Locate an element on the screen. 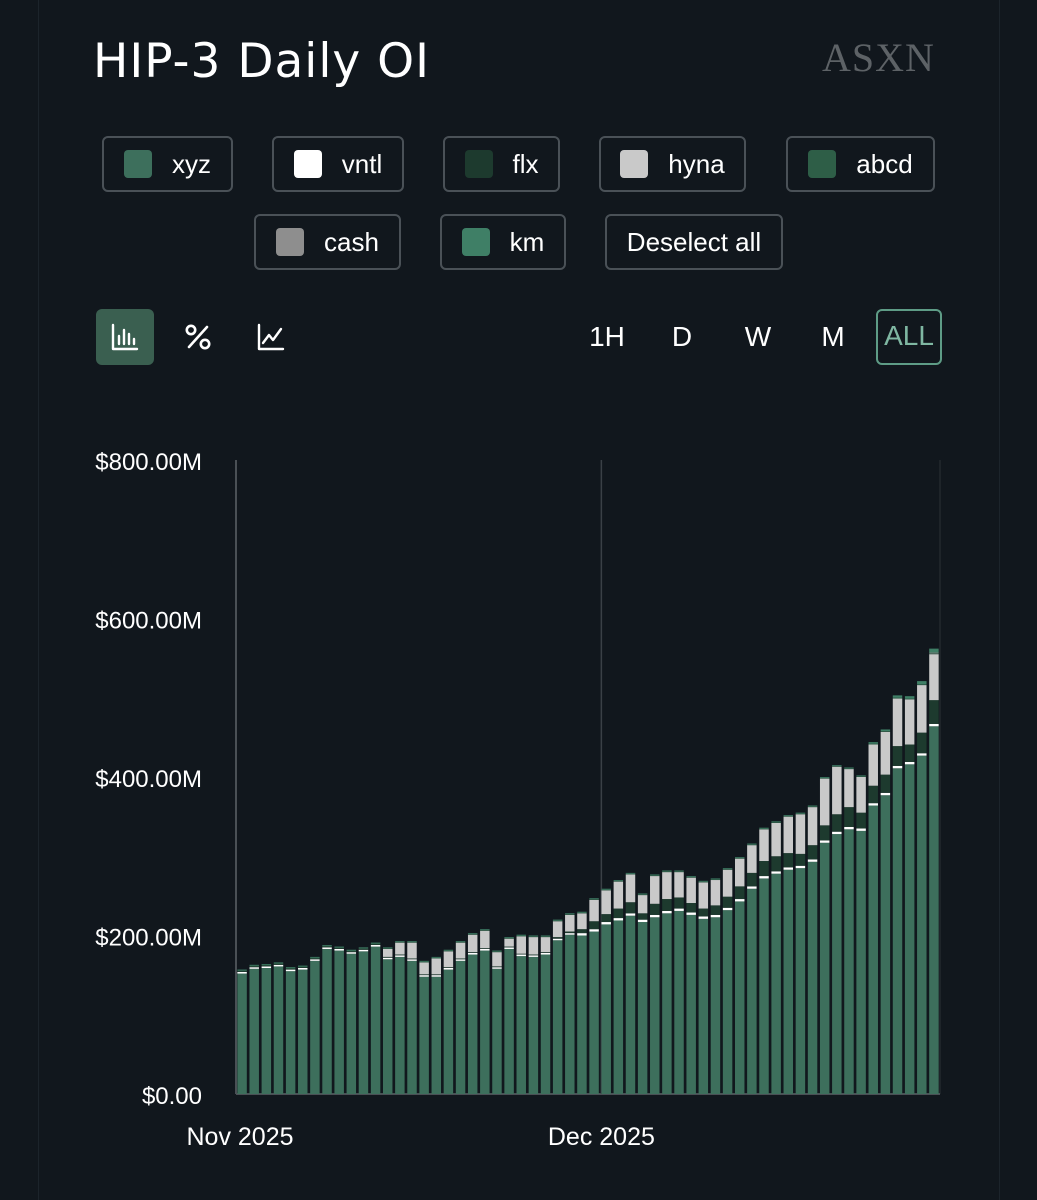 The image size is (1037, 1200). range-all: ALL is located at coordinates (909, 337).